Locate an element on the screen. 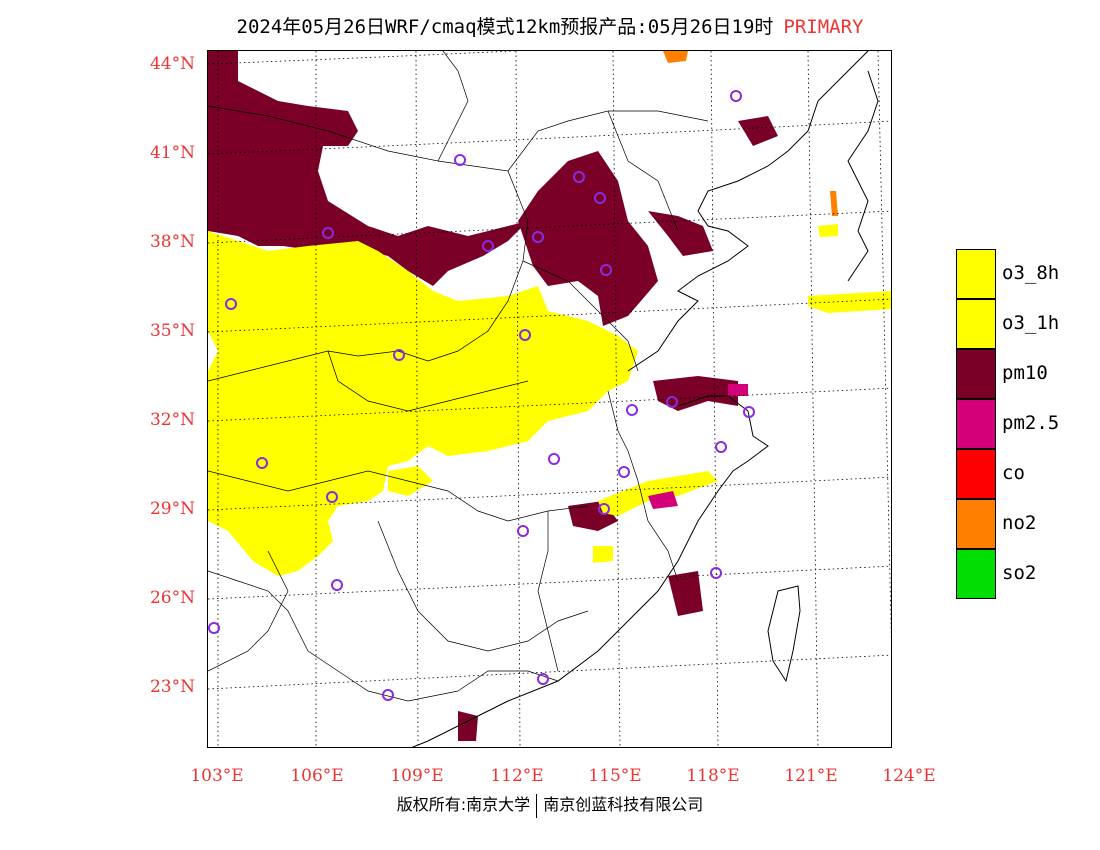 The height and width of the screenshot is (850, 1100). title-text: 2024年05月26日WRF/cmaq模式12km预报产品:05月26日19时 is located at coordinates (505, 27).